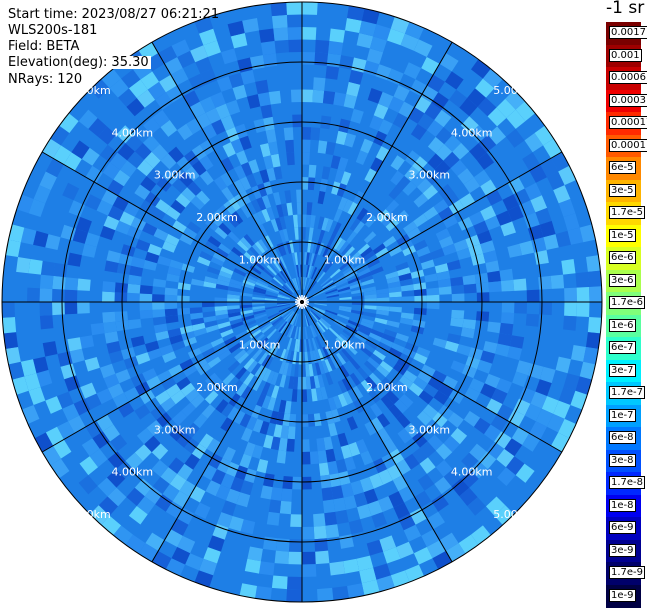 Image resolution: width=647 pixels, height=608 pixels. I want to click on colorbar-tick-label: 6e-9, so click(622, 528).